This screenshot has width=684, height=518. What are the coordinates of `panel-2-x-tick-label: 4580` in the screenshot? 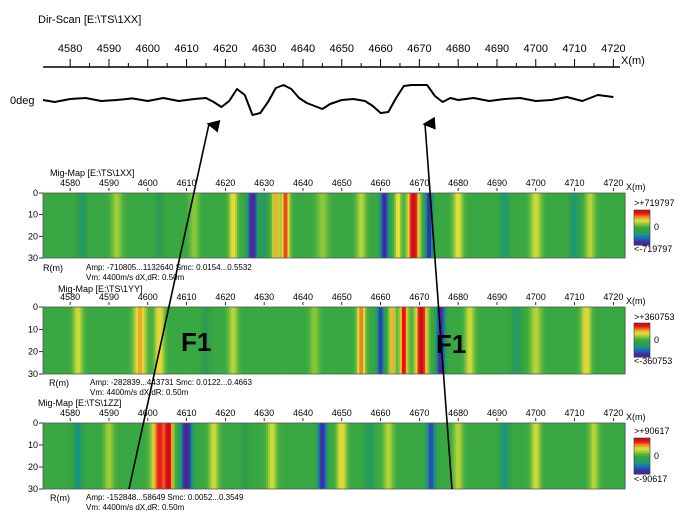 It's located at (70, 297).